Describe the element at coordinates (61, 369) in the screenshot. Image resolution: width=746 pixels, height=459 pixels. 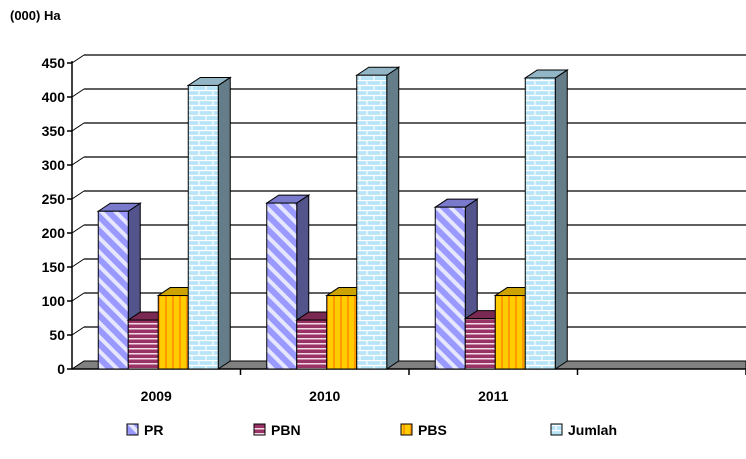
I see `y-tick-label: 0` at that location.